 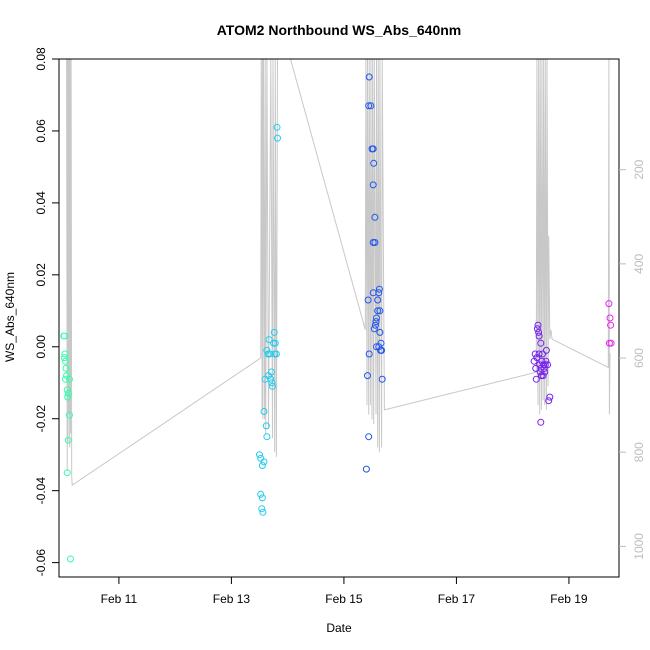 I want to click on x-tick-label: Feb 11, so click(x=119, y=599).